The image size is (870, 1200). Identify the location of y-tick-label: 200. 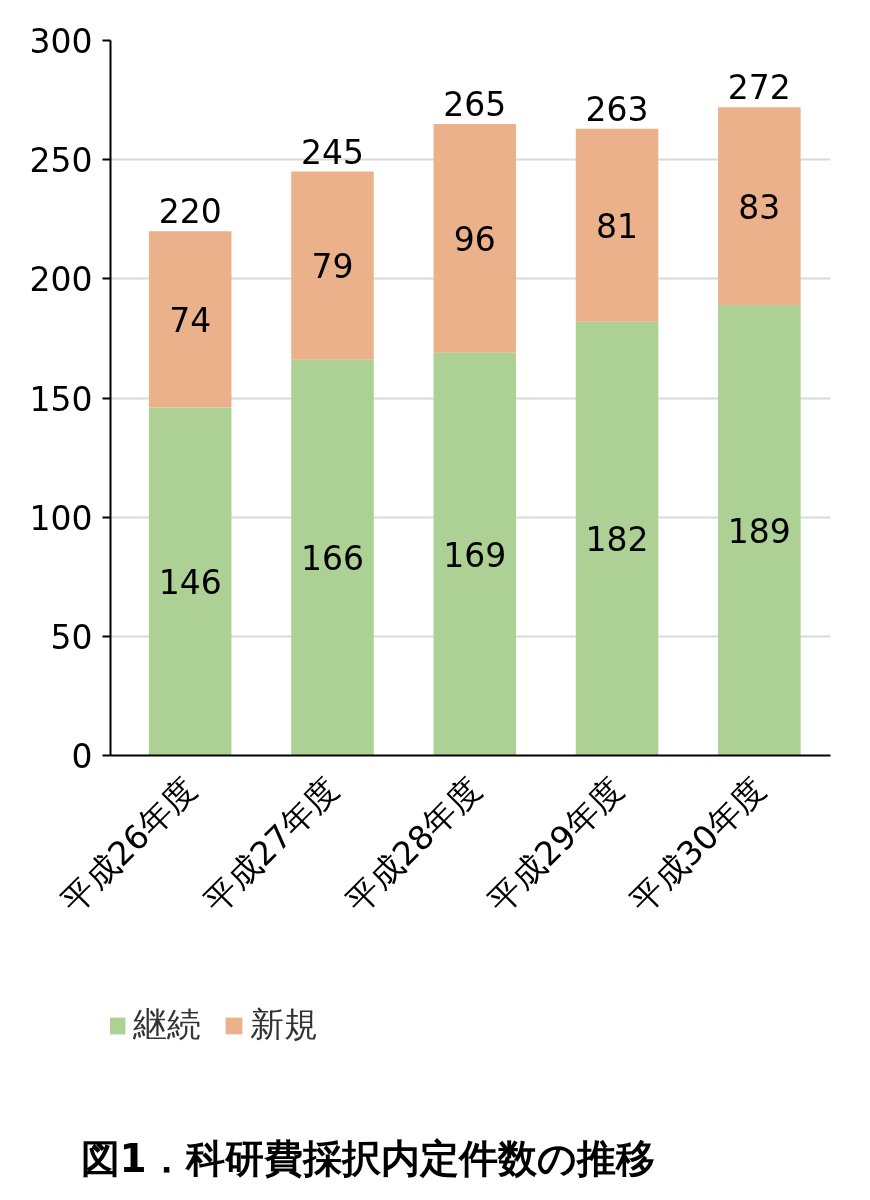
(61, 280).